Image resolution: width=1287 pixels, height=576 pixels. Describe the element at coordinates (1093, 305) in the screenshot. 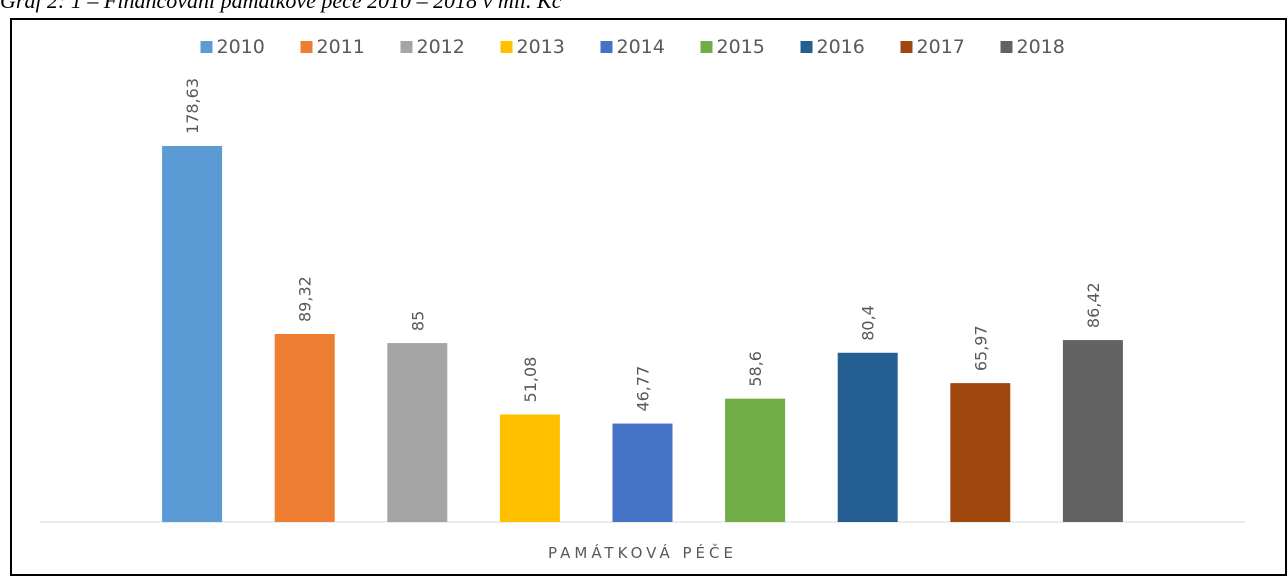

I see `data-label: 86,42` at that location.